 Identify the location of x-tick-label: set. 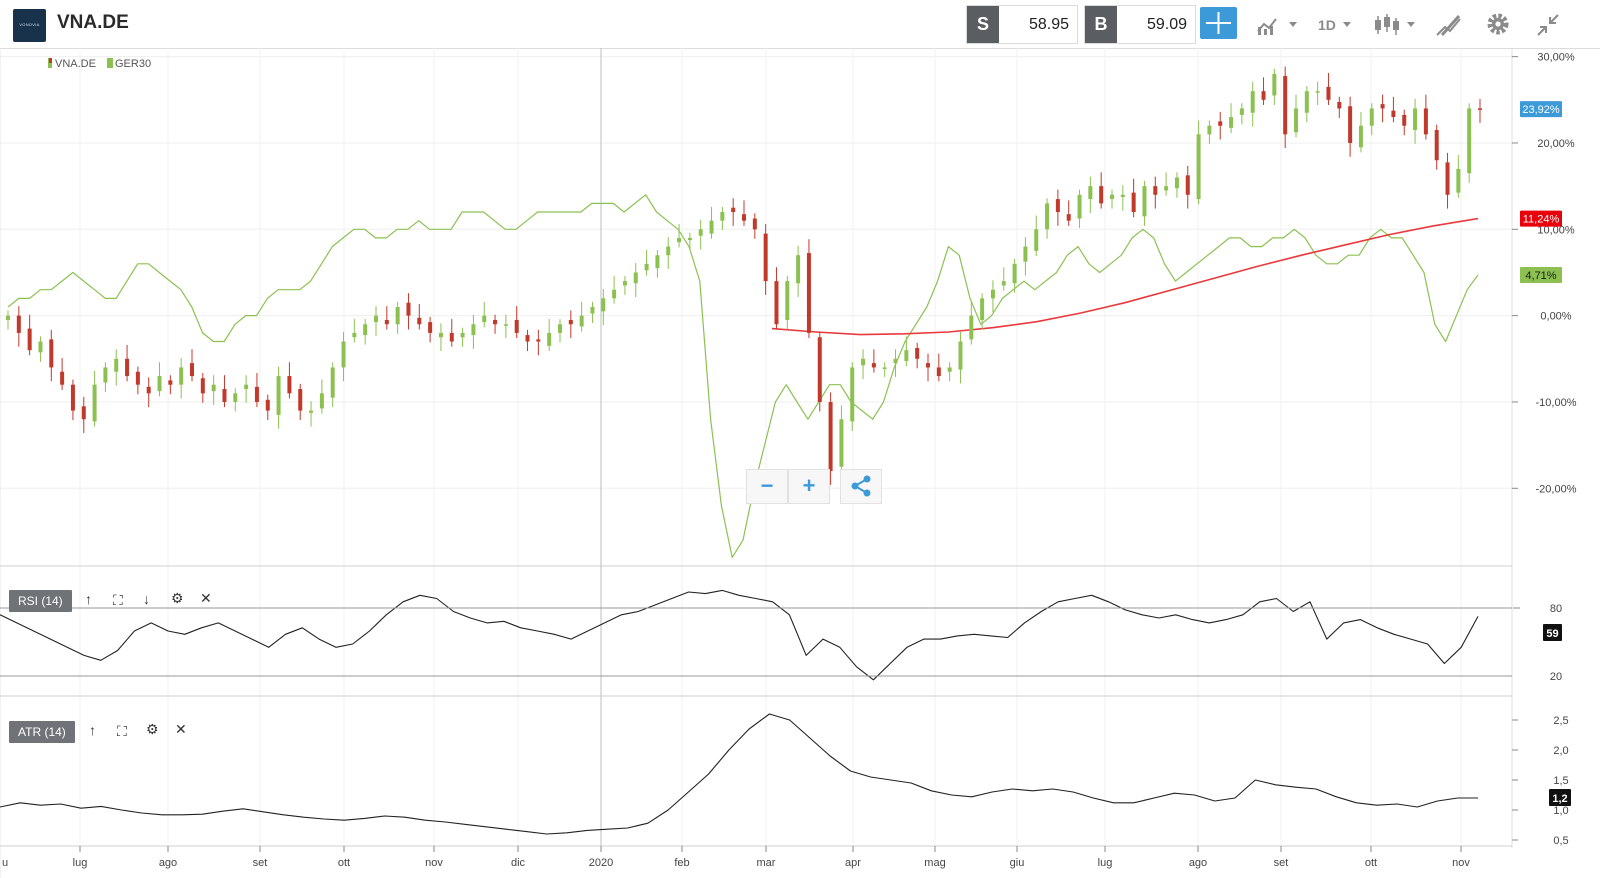
(1281, 863).